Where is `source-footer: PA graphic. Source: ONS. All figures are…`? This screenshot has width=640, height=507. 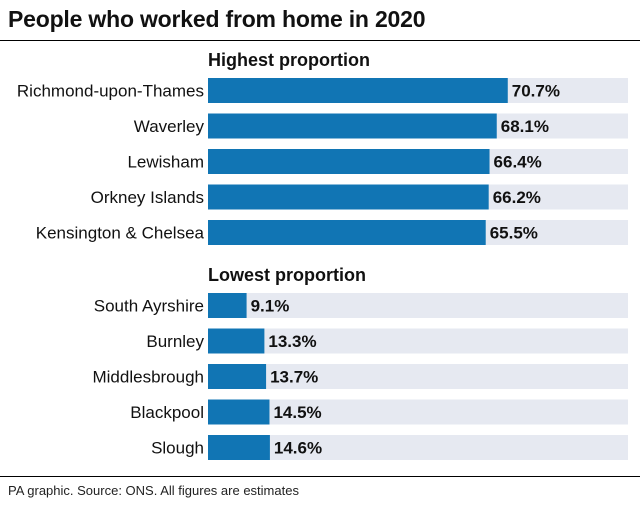 source-footer: PA graphic. Source: ONS. All figures are… is located at coordinates (153, 490).